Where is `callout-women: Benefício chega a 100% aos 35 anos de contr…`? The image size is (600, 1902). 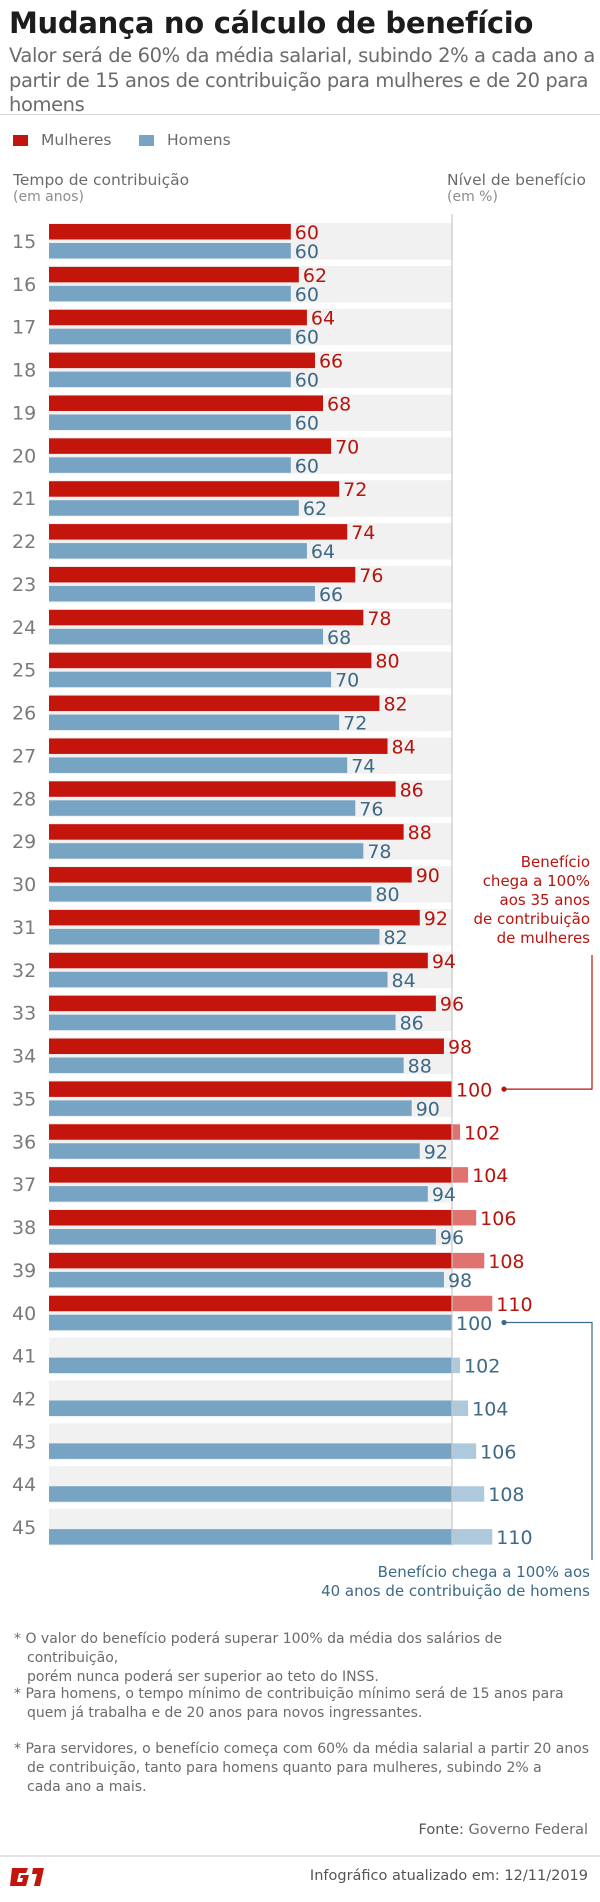
callout-women: Benefício chega a 100% aos 35 anos de contr… is located at coordinates (532, 900).